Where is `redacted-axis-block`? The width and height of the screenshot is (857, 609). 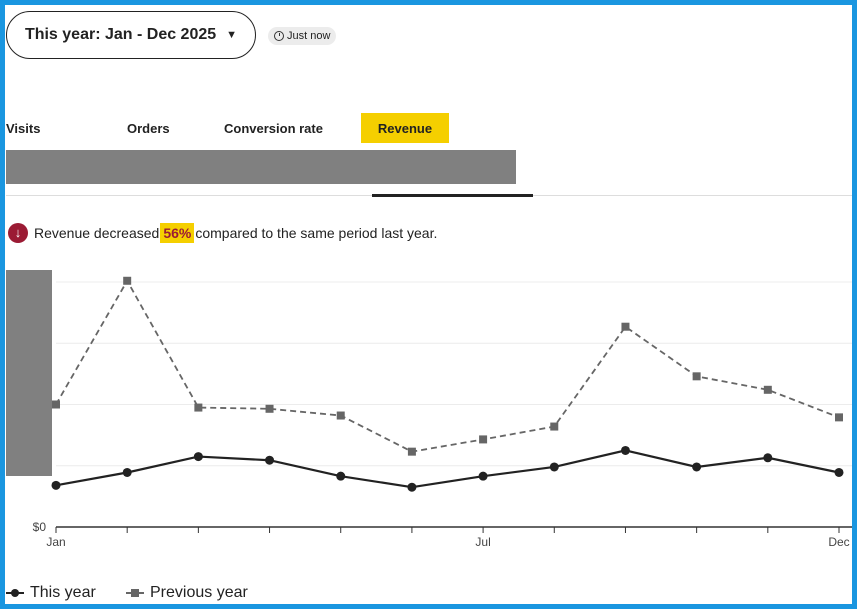 redacted-axis-block is located at coordinates (29, 373).